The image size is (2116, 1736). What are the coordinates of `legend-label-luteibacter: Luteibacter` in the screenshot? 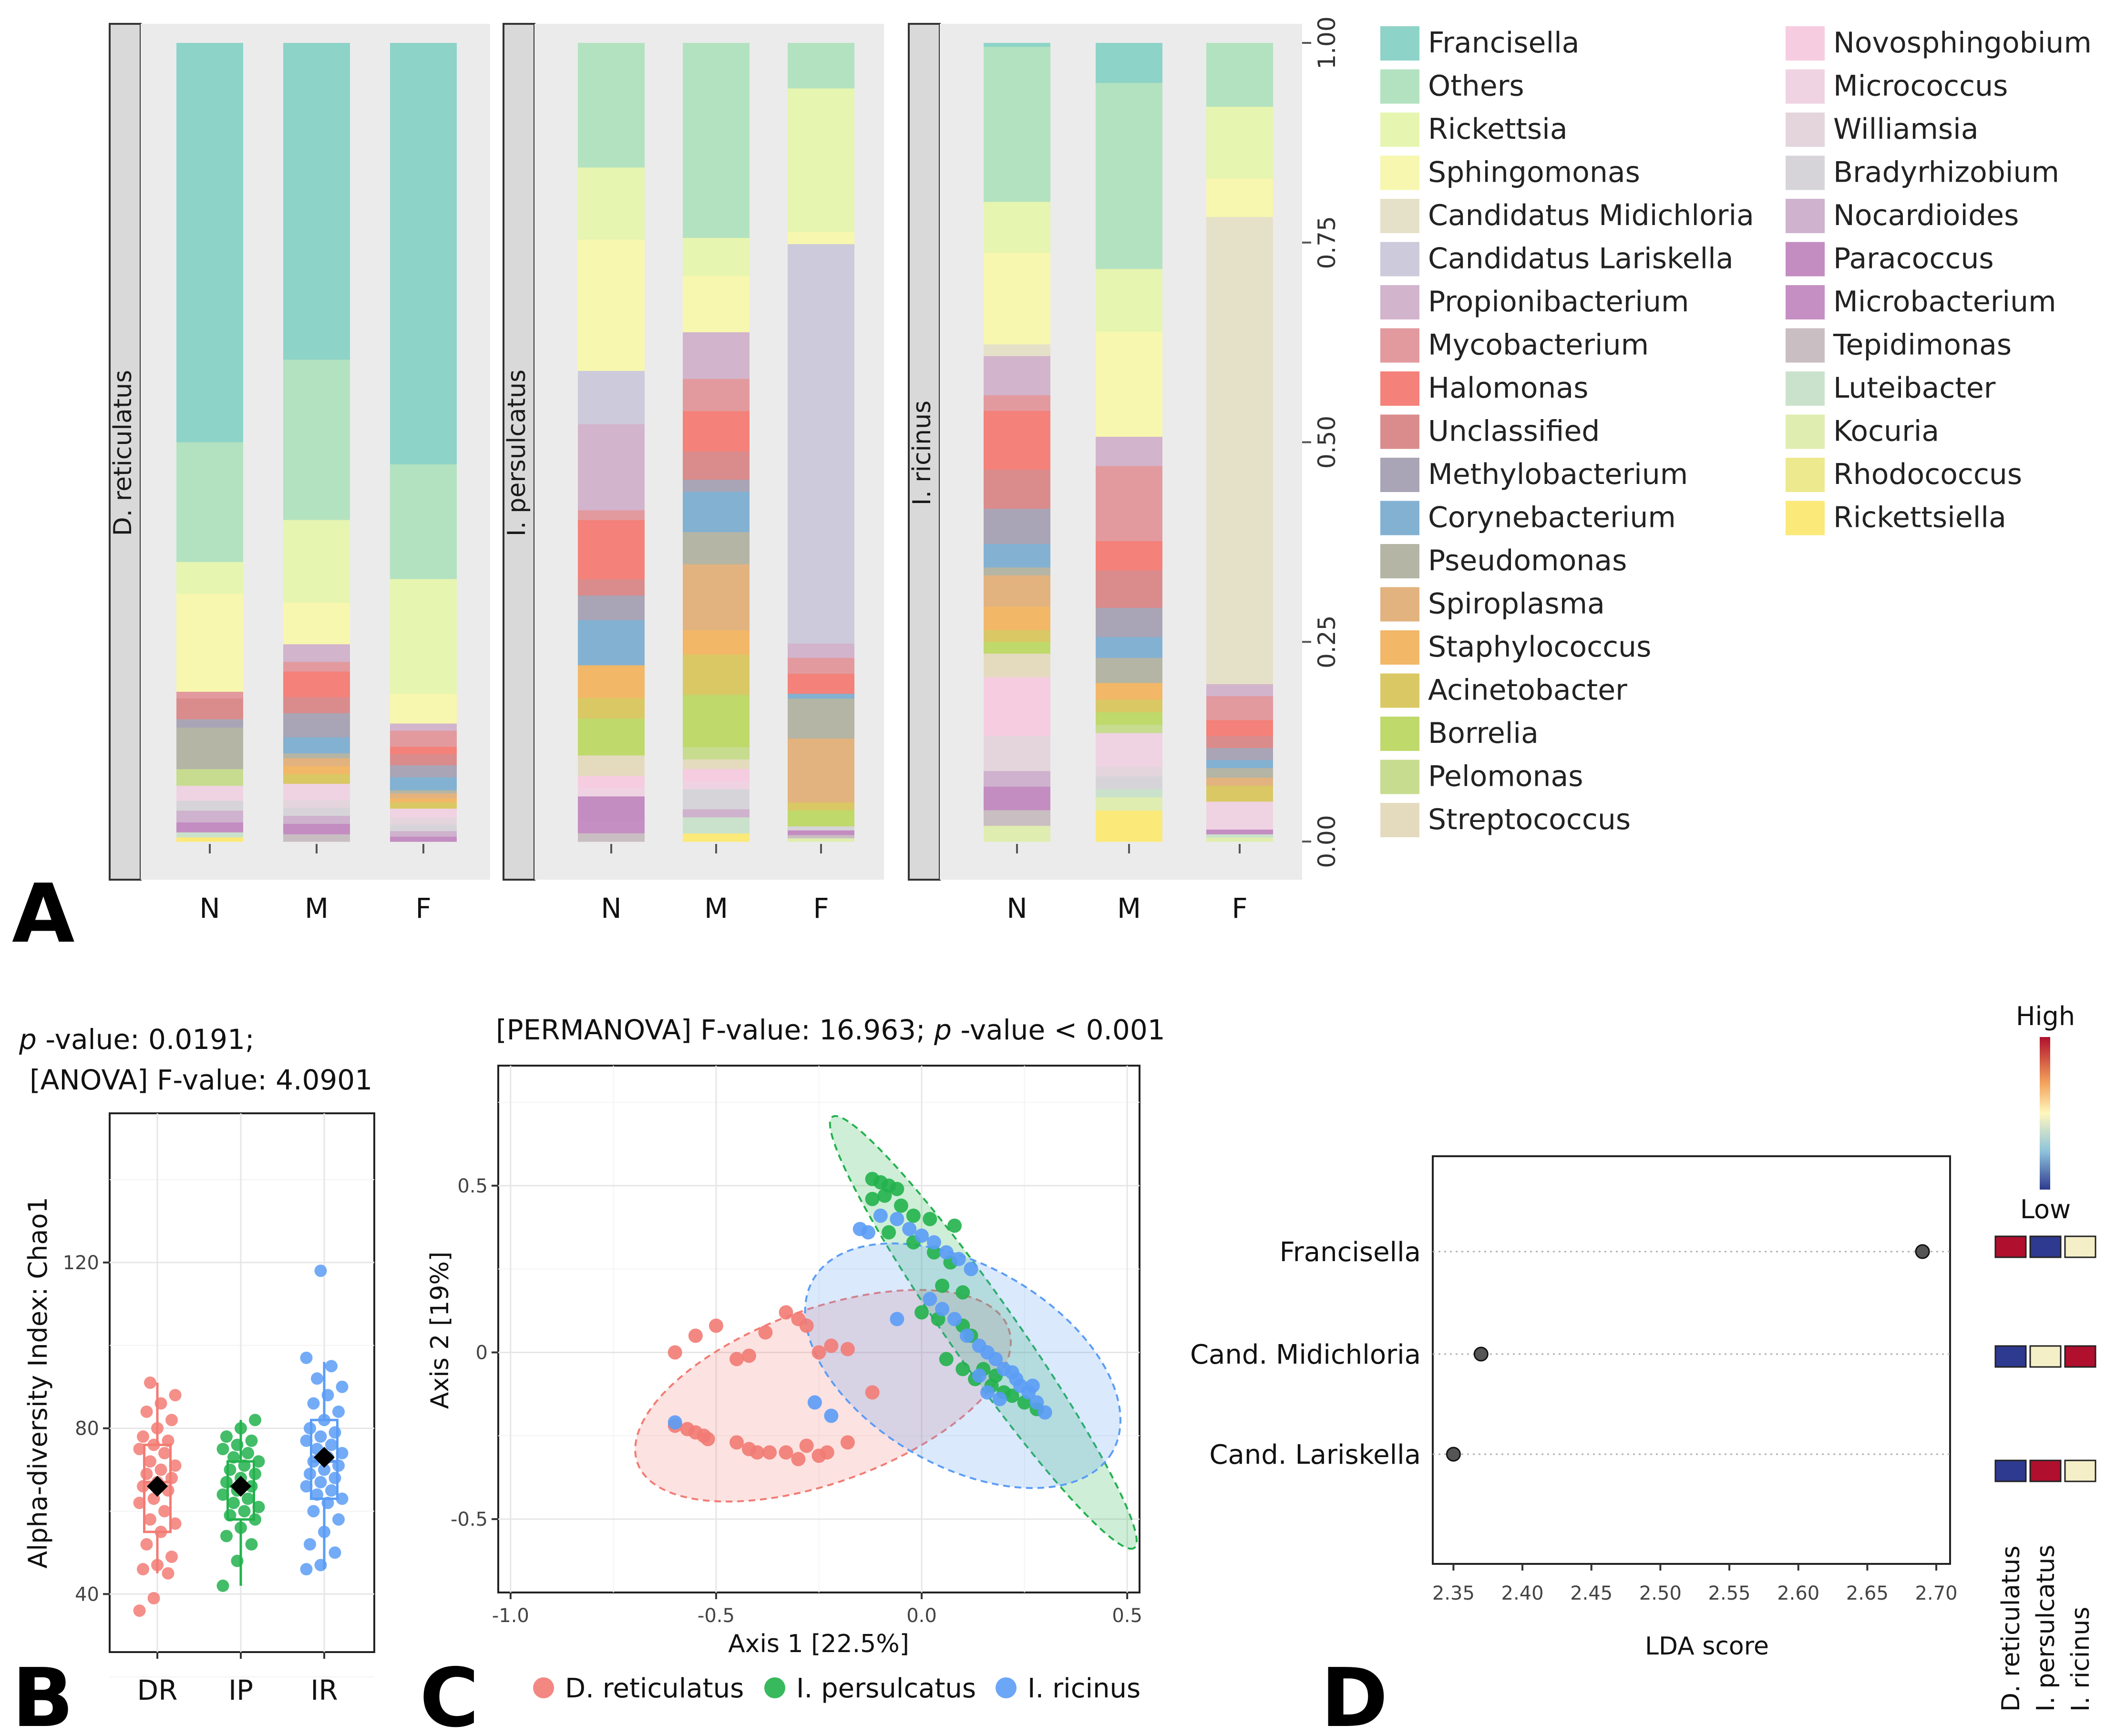 It's located at (1914, 388).